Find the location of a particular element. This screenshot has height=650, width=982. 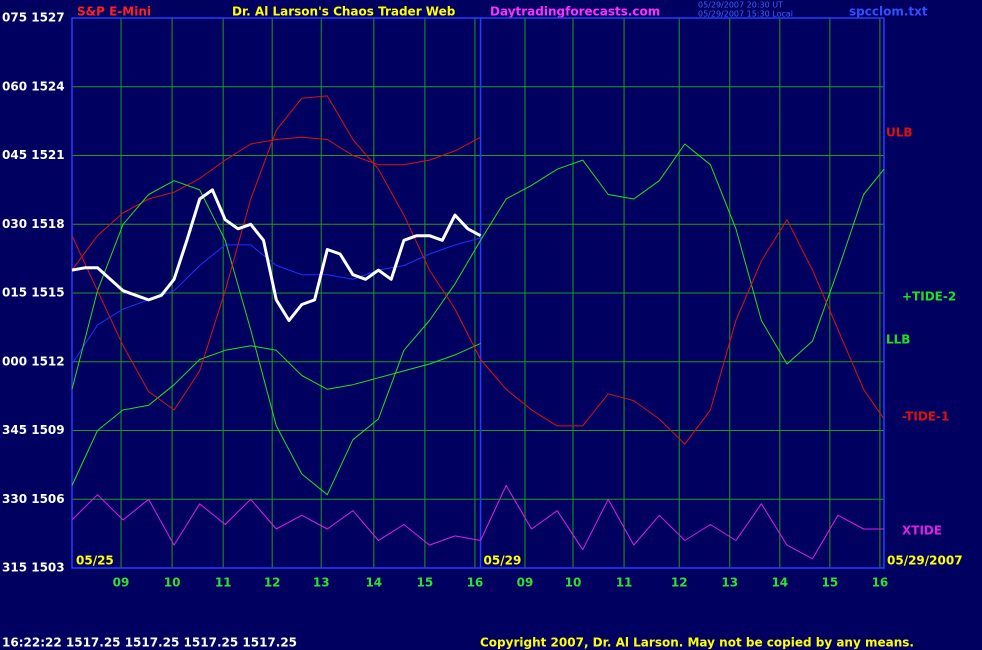

footer-quote: 16:22:22 1517.25 1517.25 1517.25 1517.25 is located at coordinates (149, 643).